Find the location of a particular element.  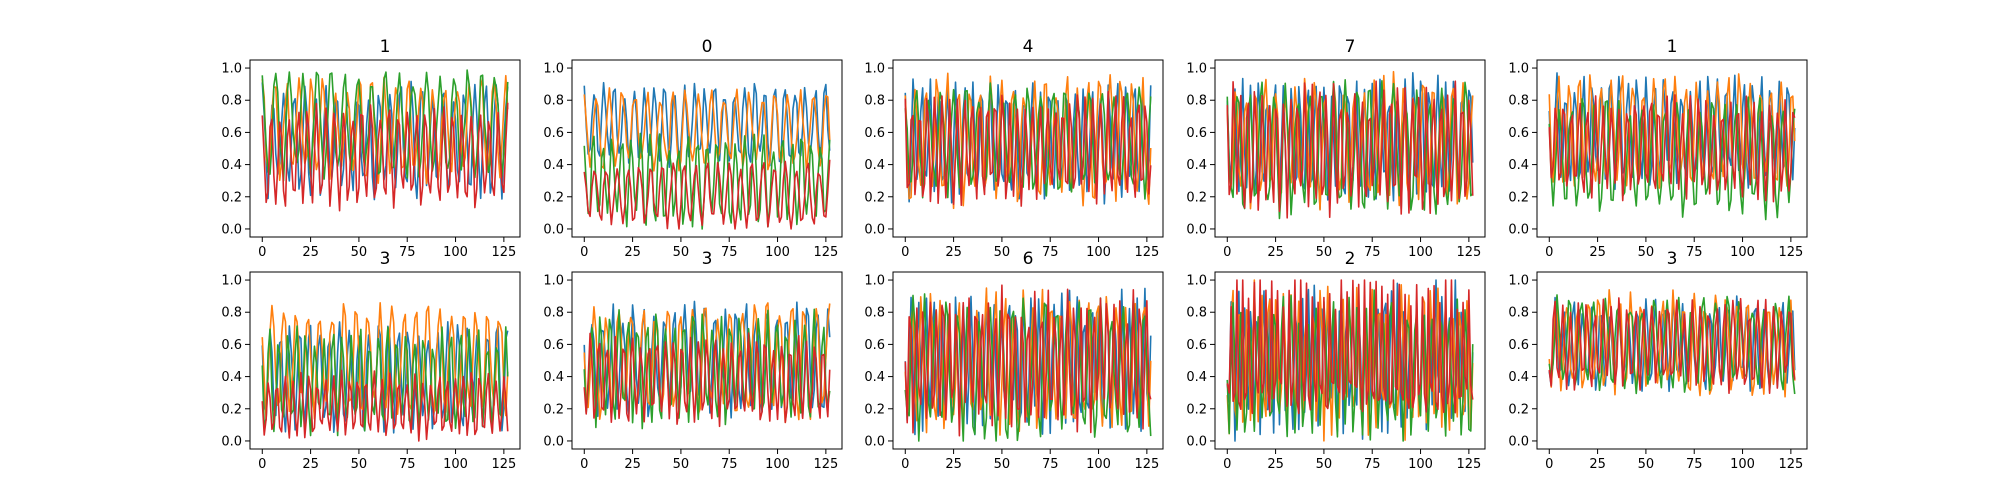

subplot-title: 6 is located at coordinates (1028, 259).